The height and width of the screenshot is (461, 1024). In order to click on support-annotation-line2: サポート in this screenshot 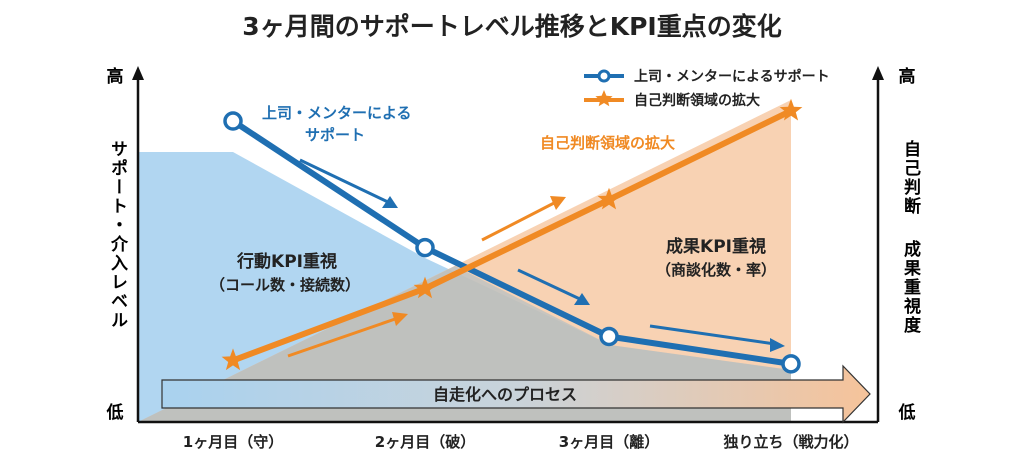, I will do `click(335, 135)`.